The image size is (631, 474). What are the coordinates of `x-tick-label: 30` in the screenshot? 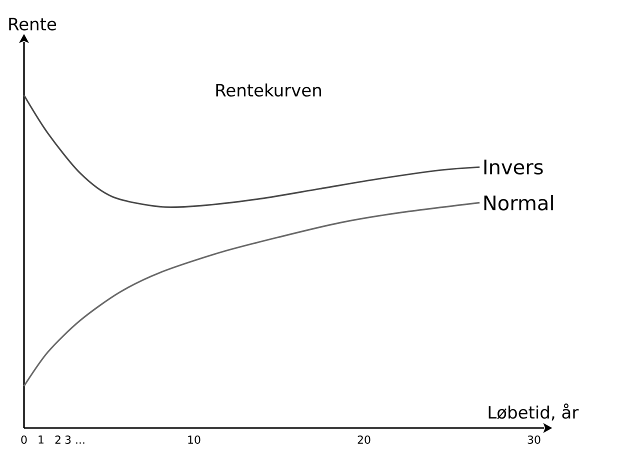 It's located at (534, 440).